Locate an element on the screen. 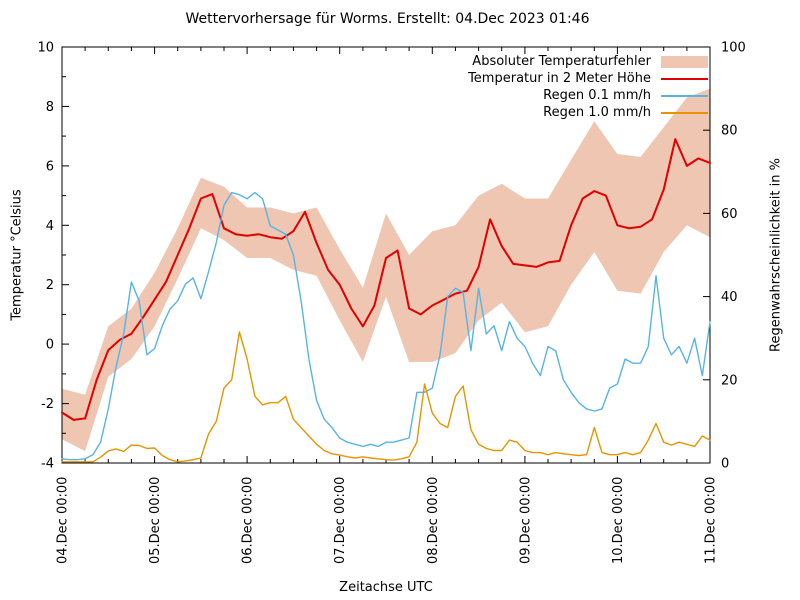 Image resolution: width=800 pixels, height=600 pixels. legend-label: Regen 0.1 mm/h is located at coordinates (597, 95).